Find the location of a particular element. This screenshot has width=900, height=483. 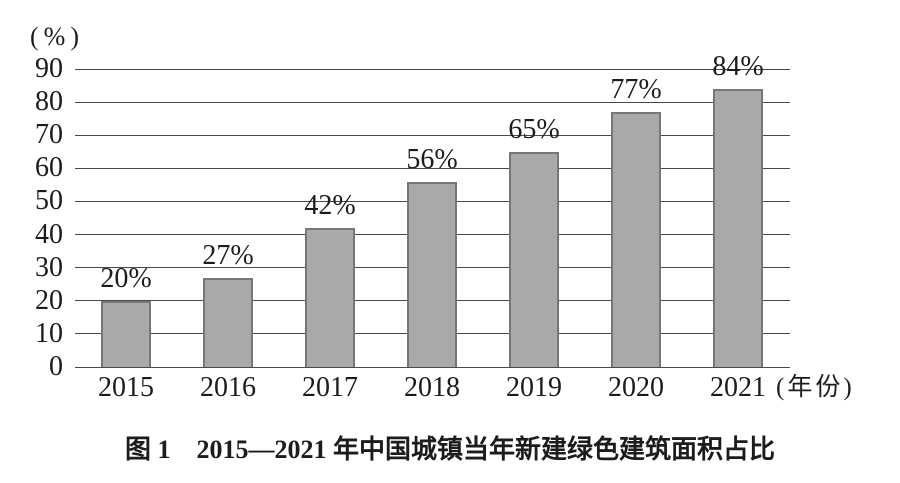

y-tick-label: 10 is located at coordinates (49, 333).